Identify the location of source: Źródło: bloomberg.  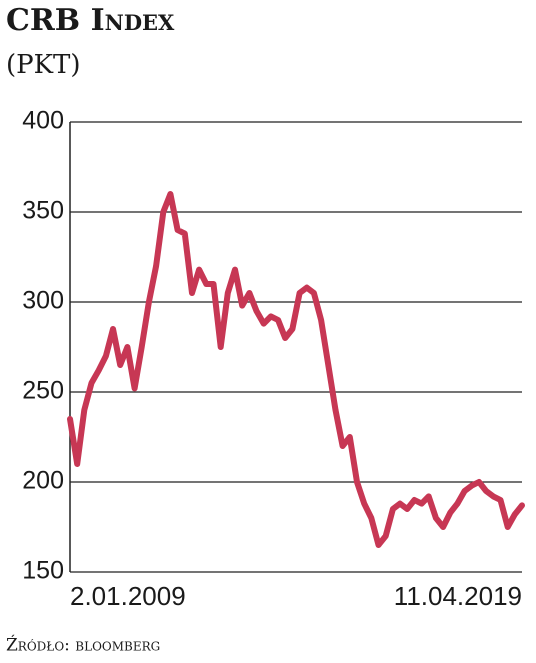
(83, 645).